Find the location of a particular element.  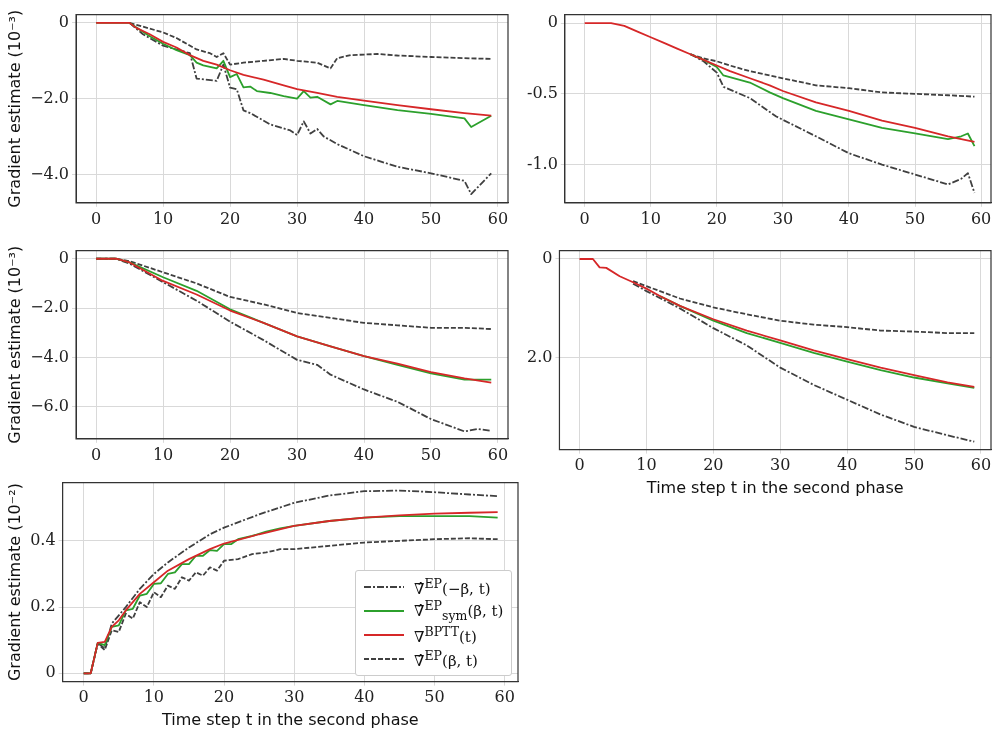

legend-label: ∇$^{BPTT}$(t) is located at coordinates (445, 634).